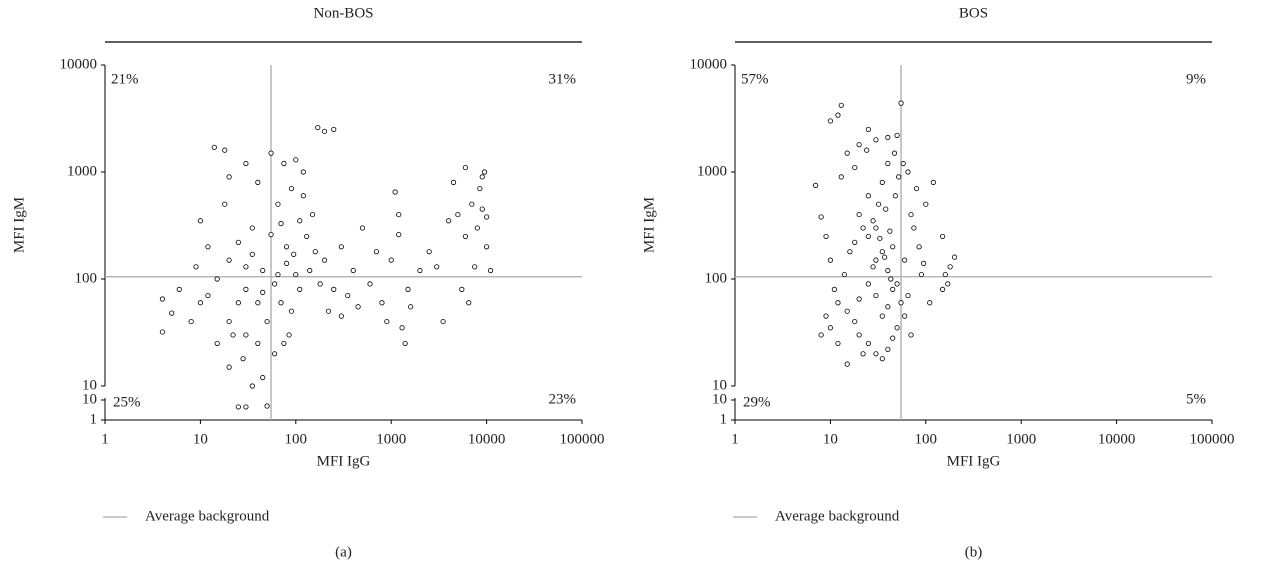 The width and height of the screenshot is (1278, 574). Describe the element at coordinates (649, 225) in the screenshot. I see `y-axis-label: MFI IgM` at that location.